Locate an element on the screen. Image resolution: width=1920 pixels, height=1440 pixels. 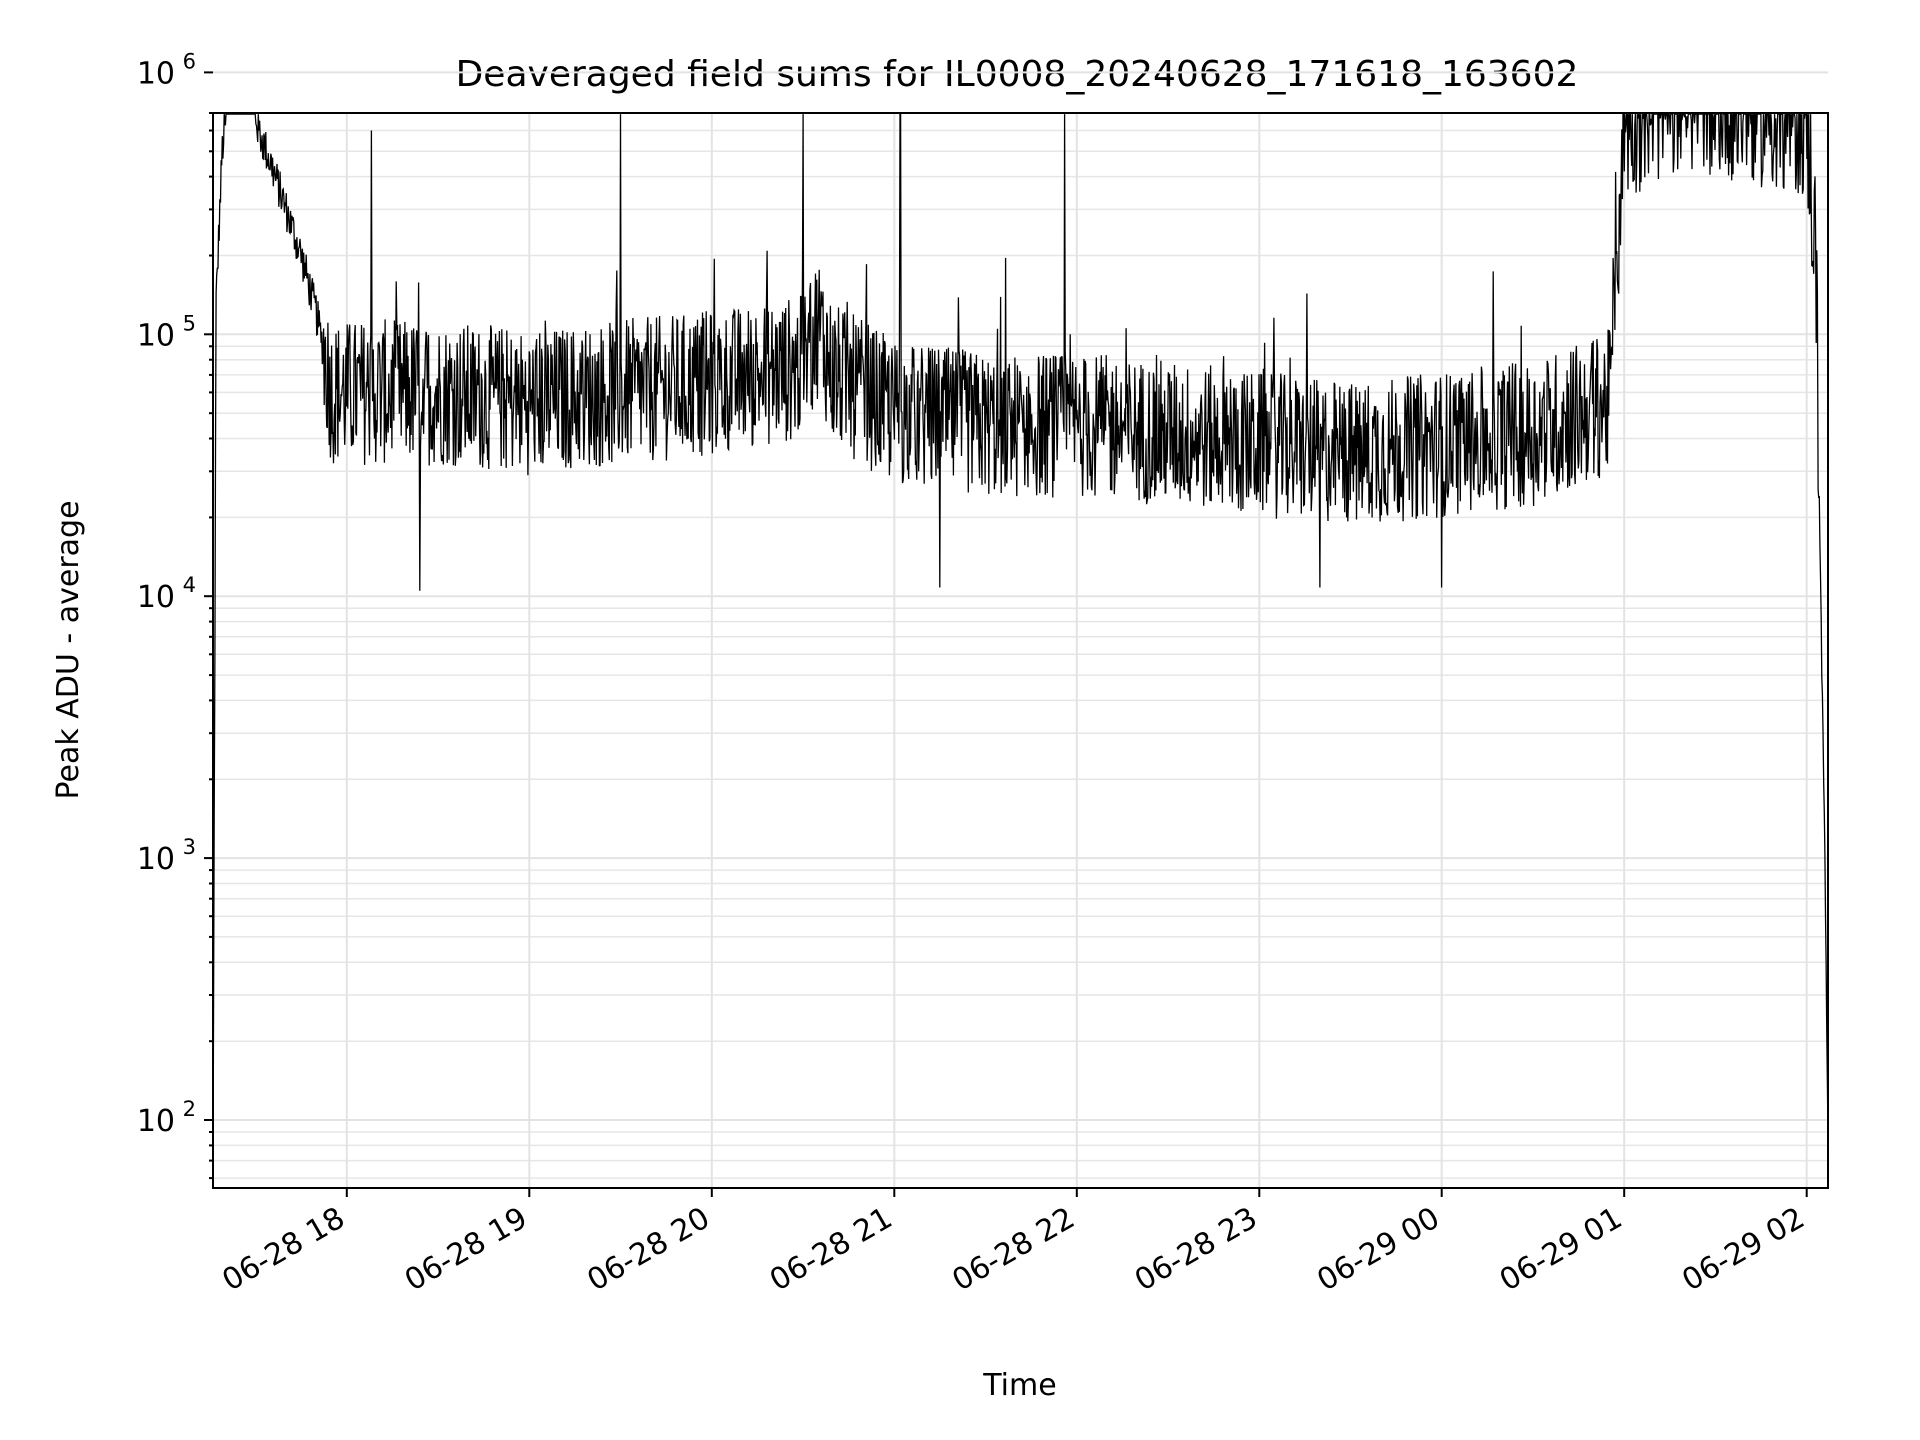
y-axis: 10 2 10 3 10 4 10 5 10 6 is located at coordinates (175, 614).